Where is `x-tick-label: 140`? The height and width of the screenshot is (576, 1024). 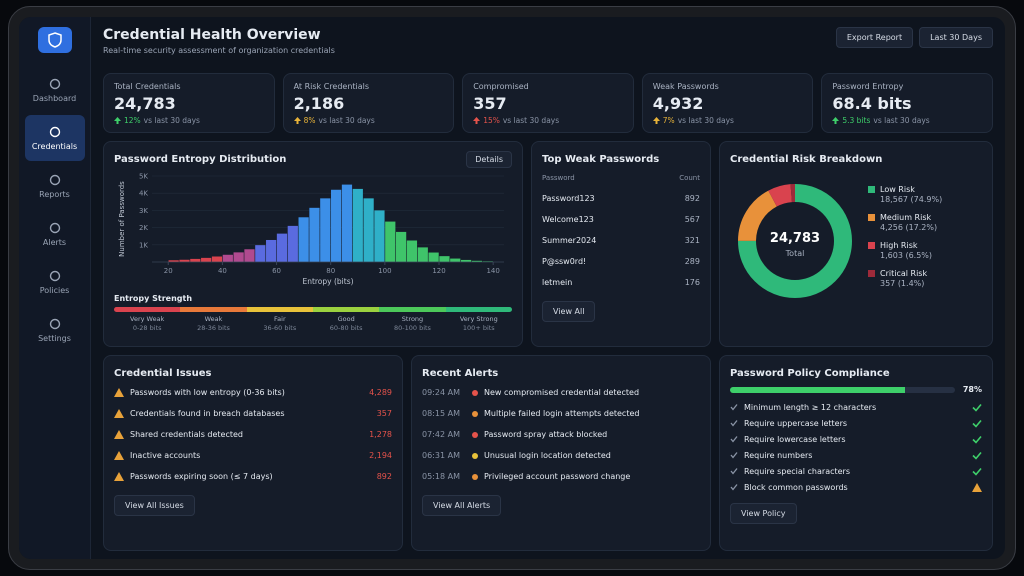 x-tick-label: 140 is located at coordinates (492, 271).